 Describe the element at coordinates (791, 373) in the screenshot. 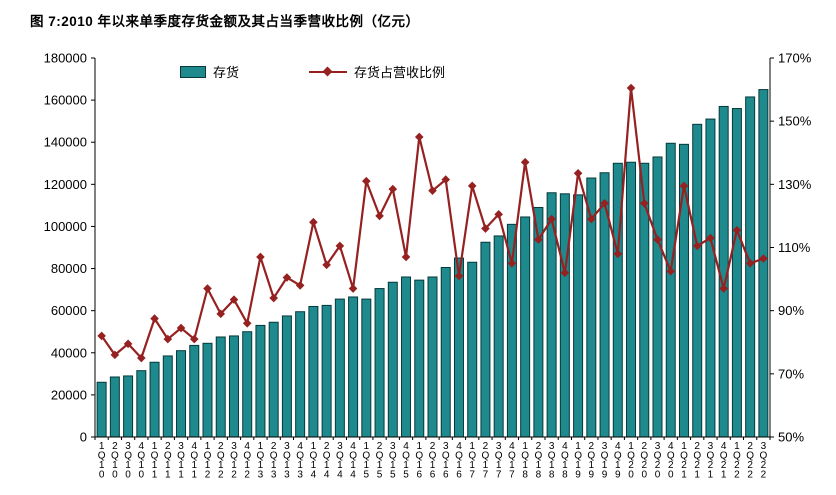

I see `right-axis-tick-label: 70%` at that location.